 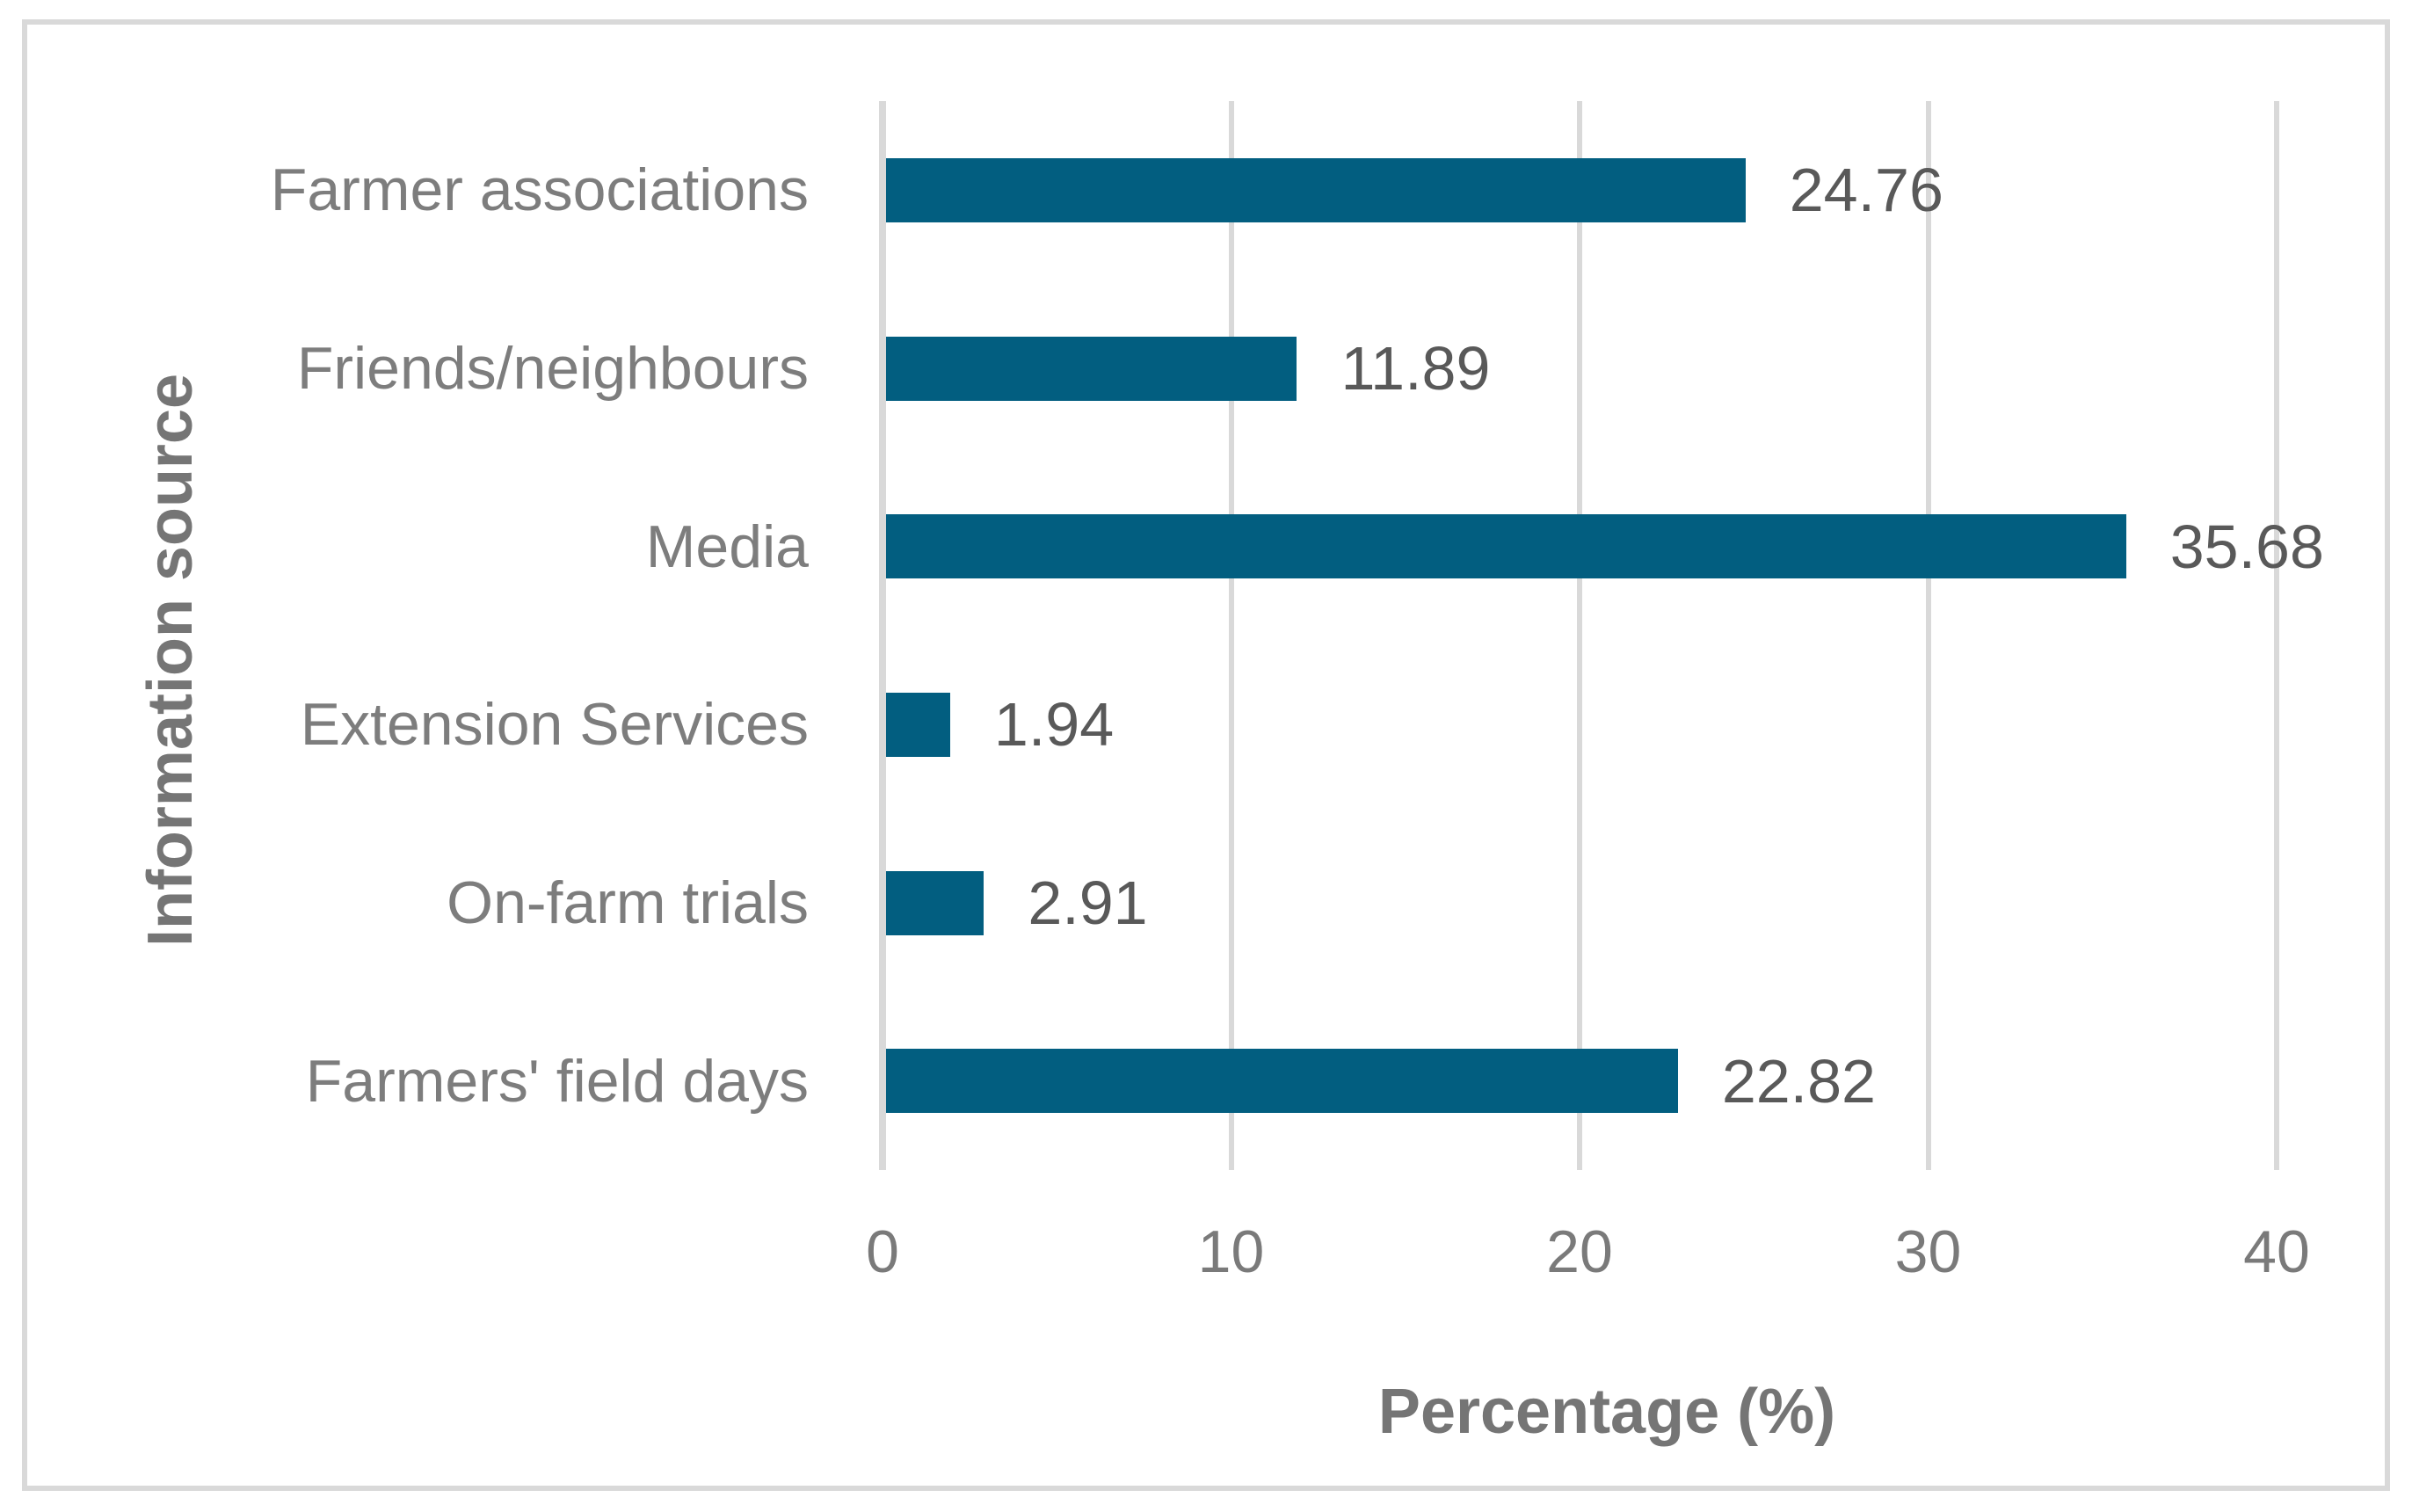 What do you see at coordinates (539, 190) in the screenshot?
I see `category-label: Farmer associations` at bounding box center [539, 190].